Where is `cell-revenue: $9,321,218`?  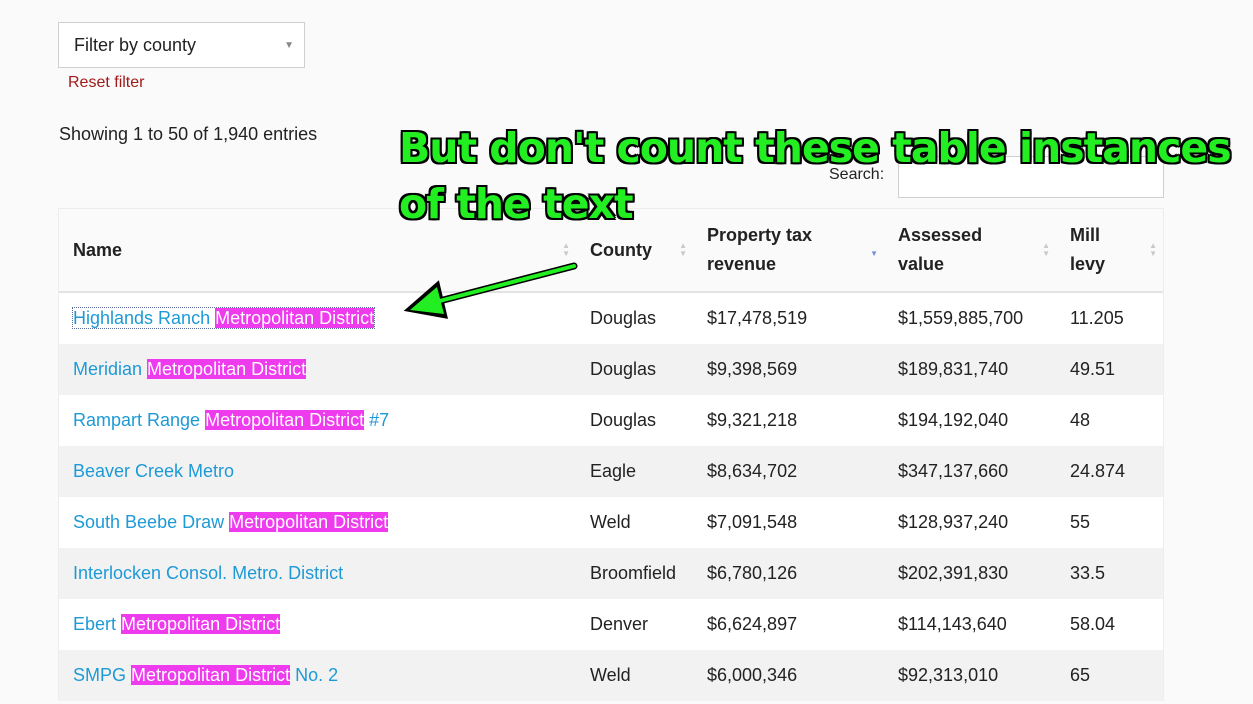
cell-revenue: $9,321,218 is located at coordinates (752, 420).